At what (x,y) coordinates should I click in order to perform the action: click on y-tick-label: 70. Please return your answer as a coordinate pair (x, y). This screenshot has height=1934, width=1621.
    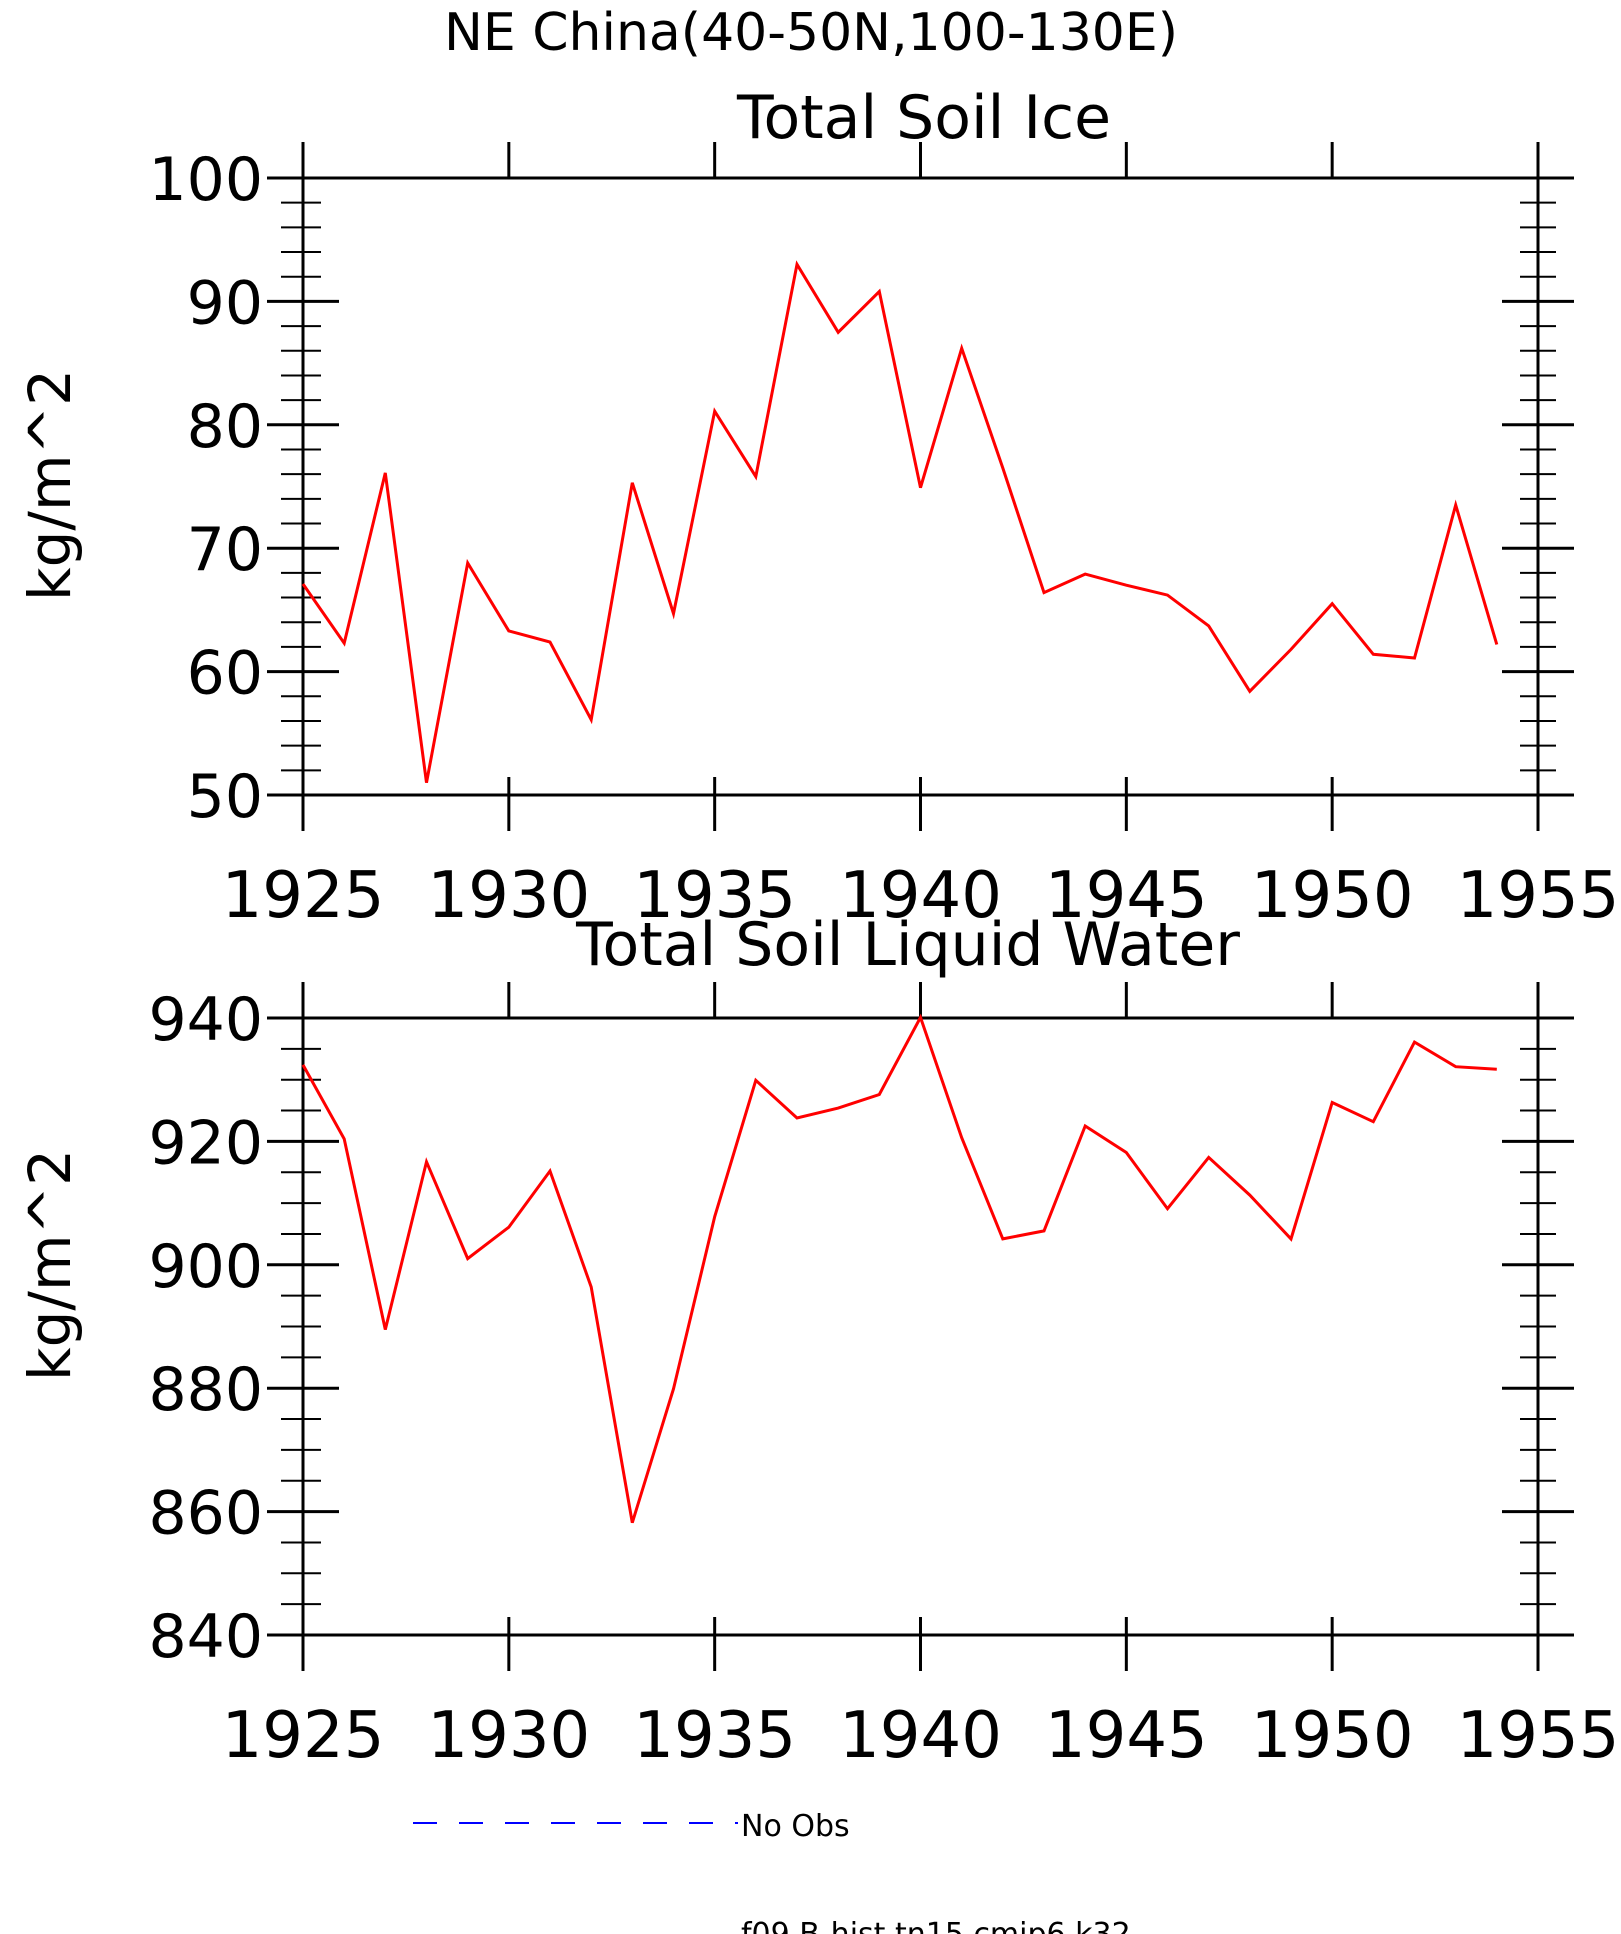
    Looking at the image, I should click on (225, 550).